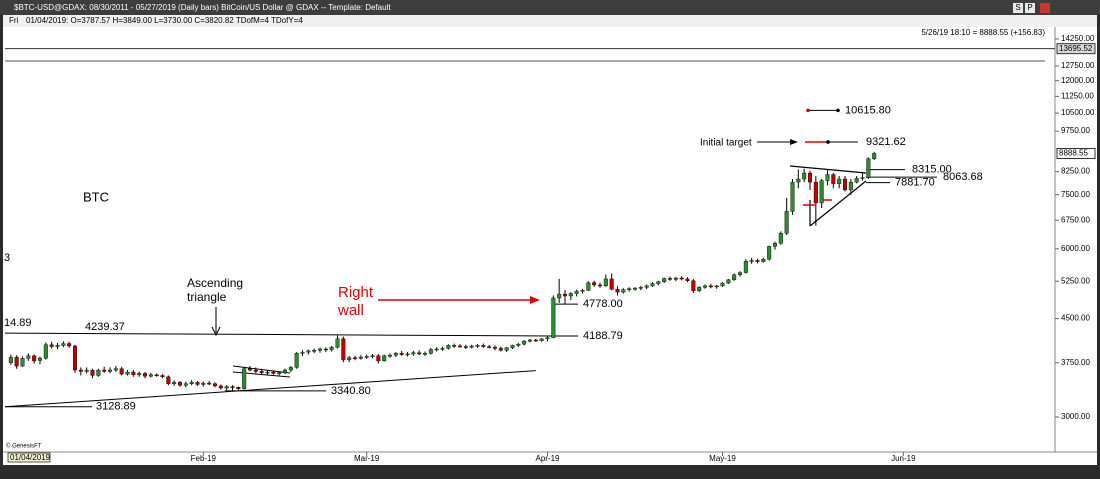  What do you see at coordinates (828, 142) in the screenshot?
I see `level-dot` at bounding box center [828, 142].